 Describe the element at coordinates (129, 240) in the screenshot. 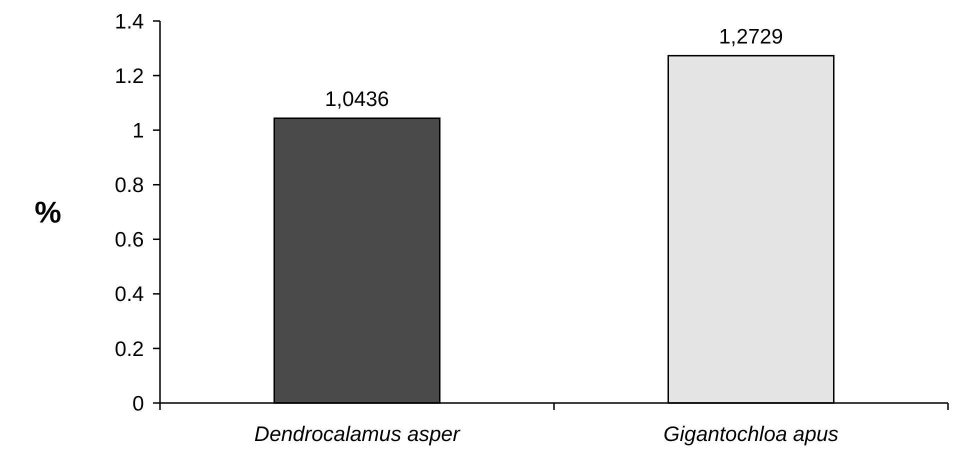

I see `y-tick-label: 0.6` at that location.